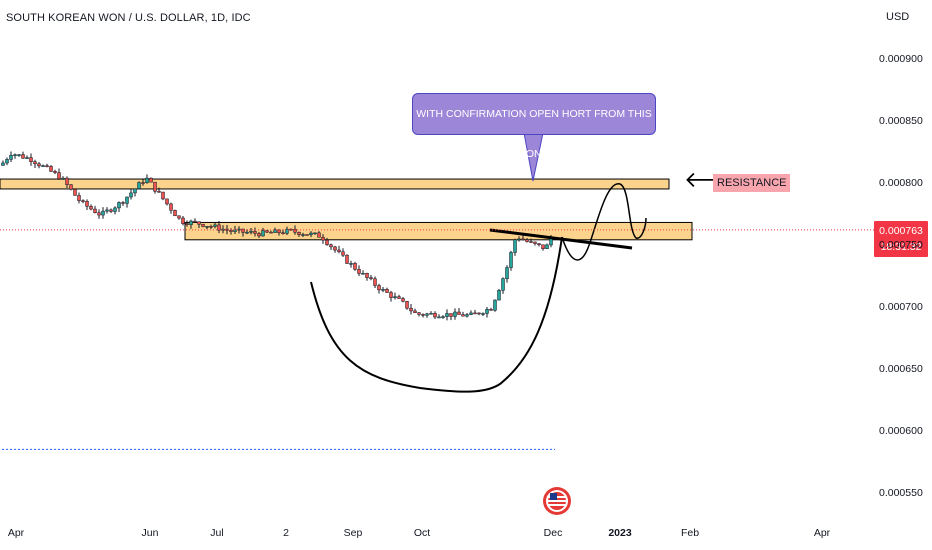 The image size is (932, 550). What do you see at coordinates (901, 183) in the screenshot?
I see `y-tick-label: 0.000800` at bounding box center [901, 183].